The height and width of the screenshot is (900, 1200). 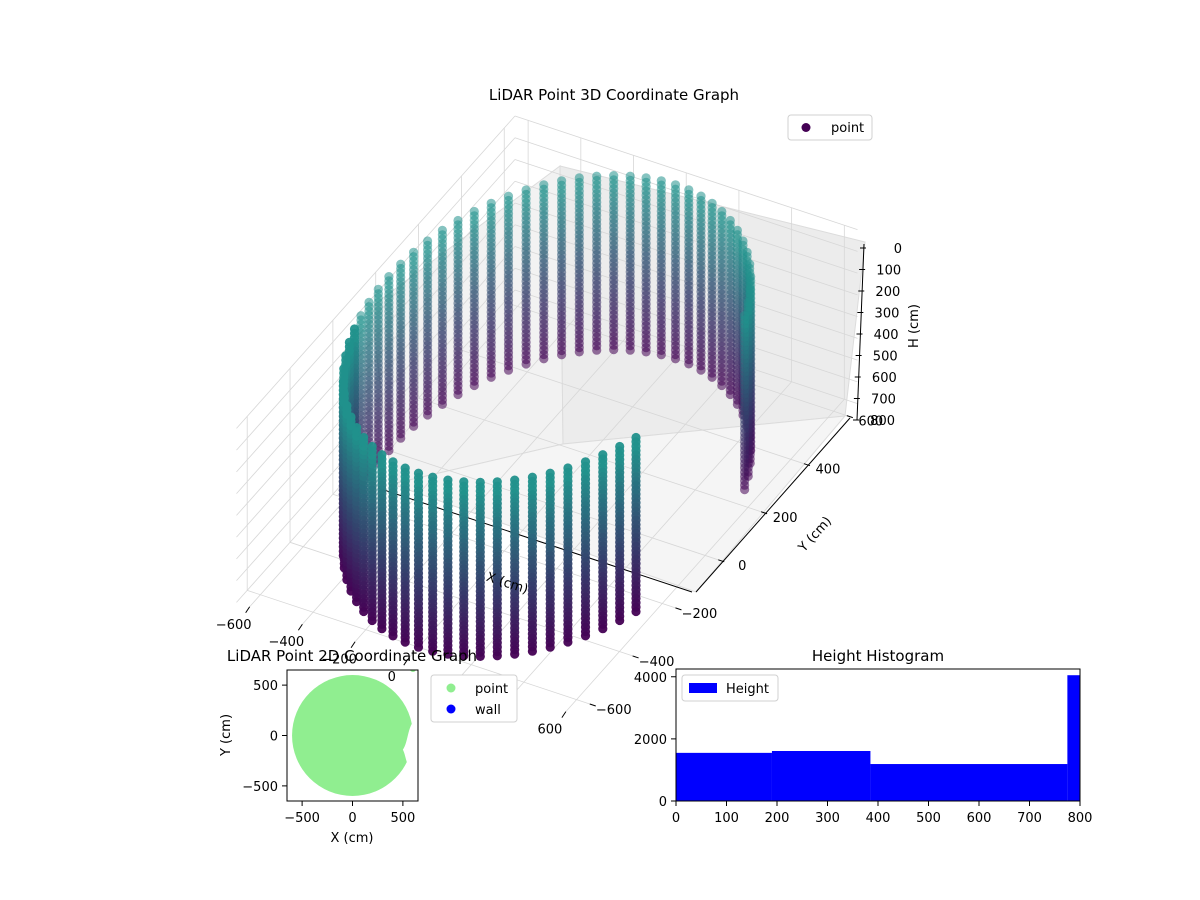 What do you see at coordinates (979, 818) in the screenshot?
I see `histogram-x-tick-label: 600` at bounding box center [979, 818].